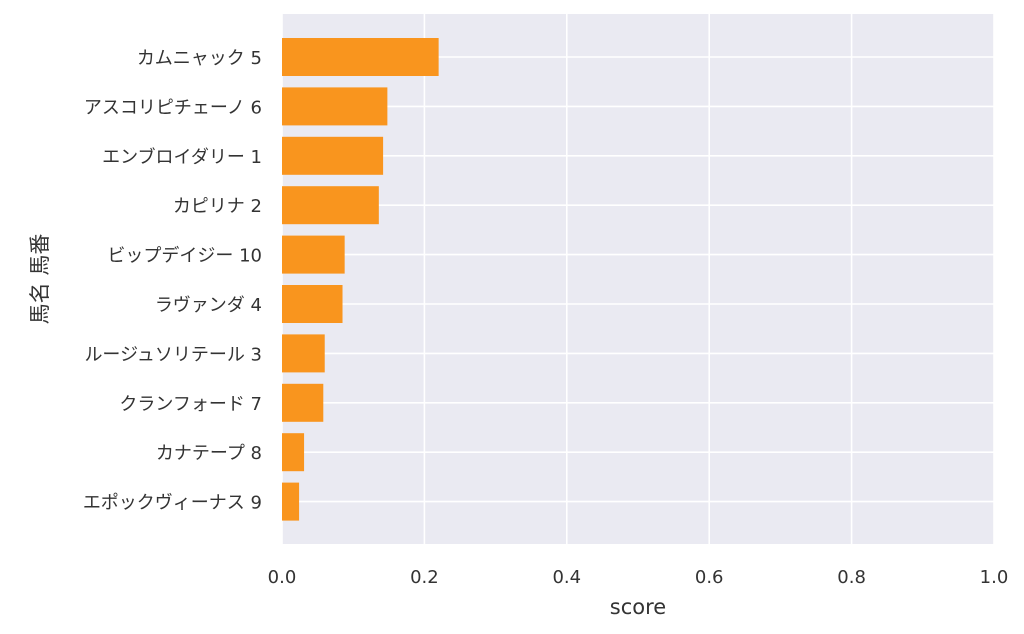 The height and width of the screenshot is (634, 1024). I want to click on x-tick-labels: 0.0 0.2 0.4 0.6 0.8 1.0, so click(638, 577).